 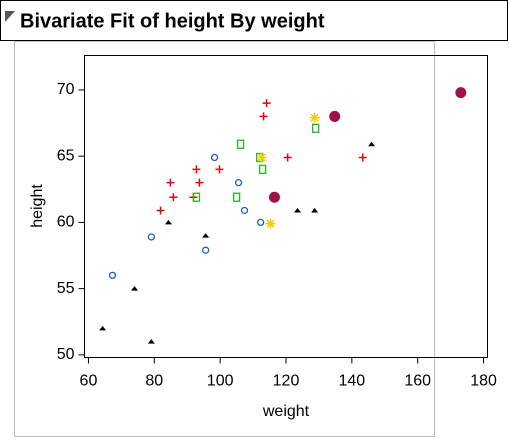 What do you see at coordinates (89, 381) in the screenshot?
I see `x-tick-label: 60` at bounding box center [89, 381].